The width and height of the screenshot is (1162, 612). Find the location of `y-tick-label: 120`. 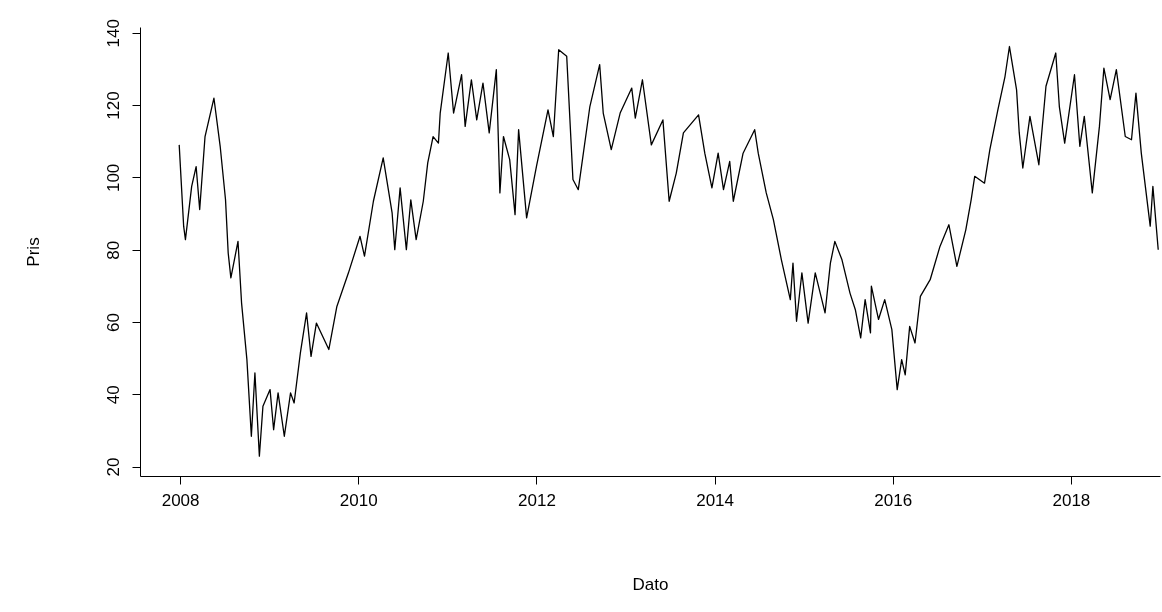

y-tick-label: 120 is located at coordinates (113, 105).